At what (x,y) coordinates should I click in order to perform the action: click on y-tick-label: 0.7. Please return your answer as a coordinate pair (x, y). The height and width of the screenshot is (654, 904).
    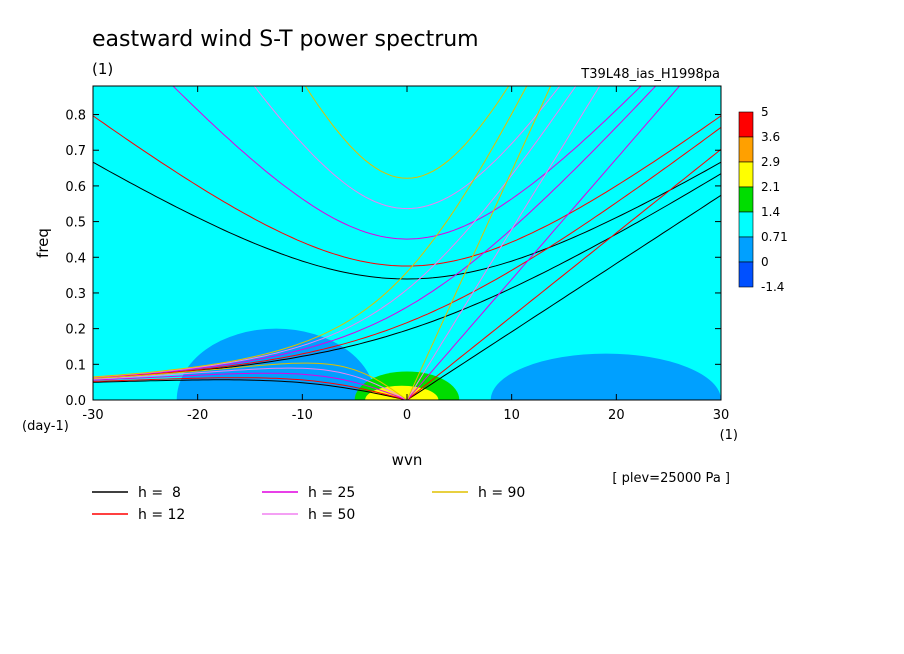
    Looking at the image, I should click on (75, 151).